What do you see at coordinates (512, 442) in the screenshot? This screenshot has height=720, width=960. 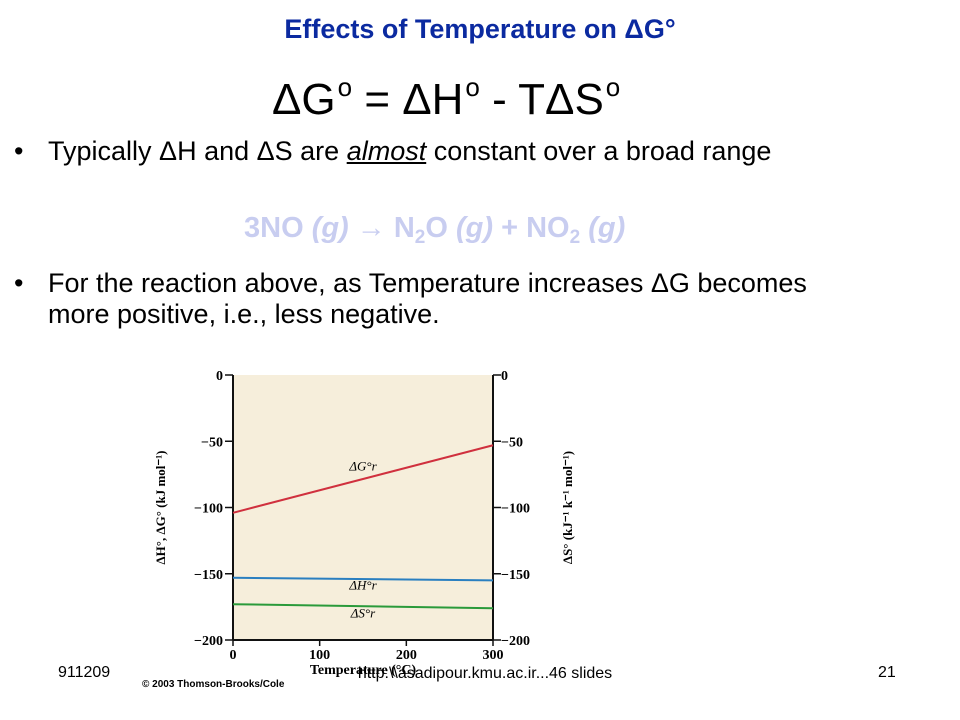 I see `y-tick-label-right: −50` at bounding box center [512, 442].